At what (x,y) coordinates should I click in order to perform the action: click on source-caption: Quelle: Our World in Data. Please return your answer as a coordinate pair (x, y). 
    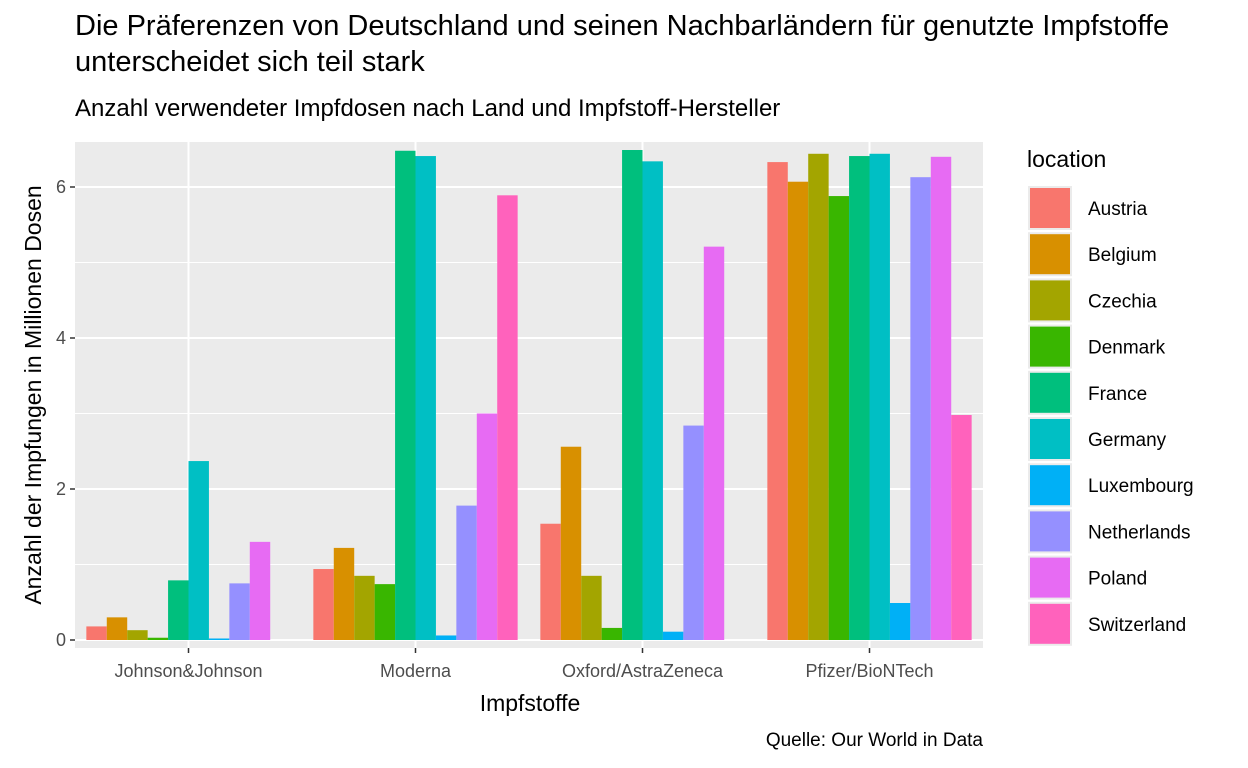
    Looking at the image, I should click on (874, 740).